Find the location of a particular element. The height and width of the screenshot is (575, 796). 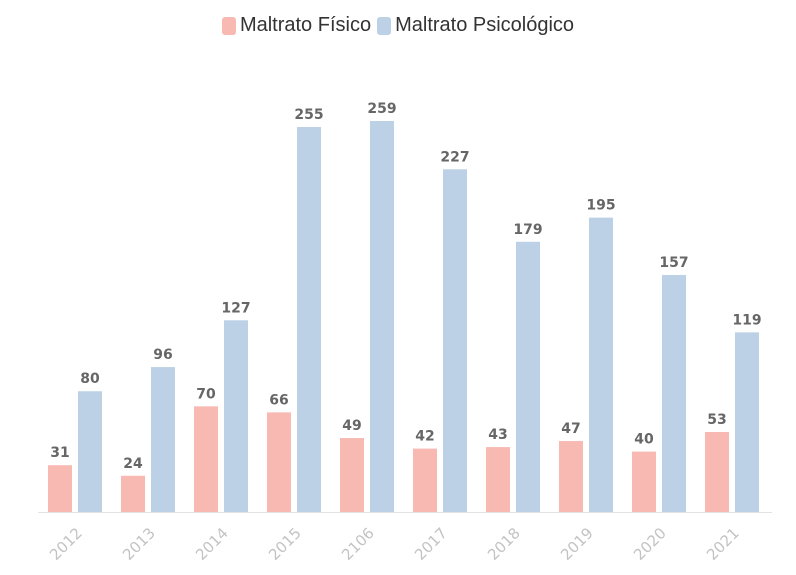

value-label-fisico-2018: 43 is located at coordinates (497, 435).